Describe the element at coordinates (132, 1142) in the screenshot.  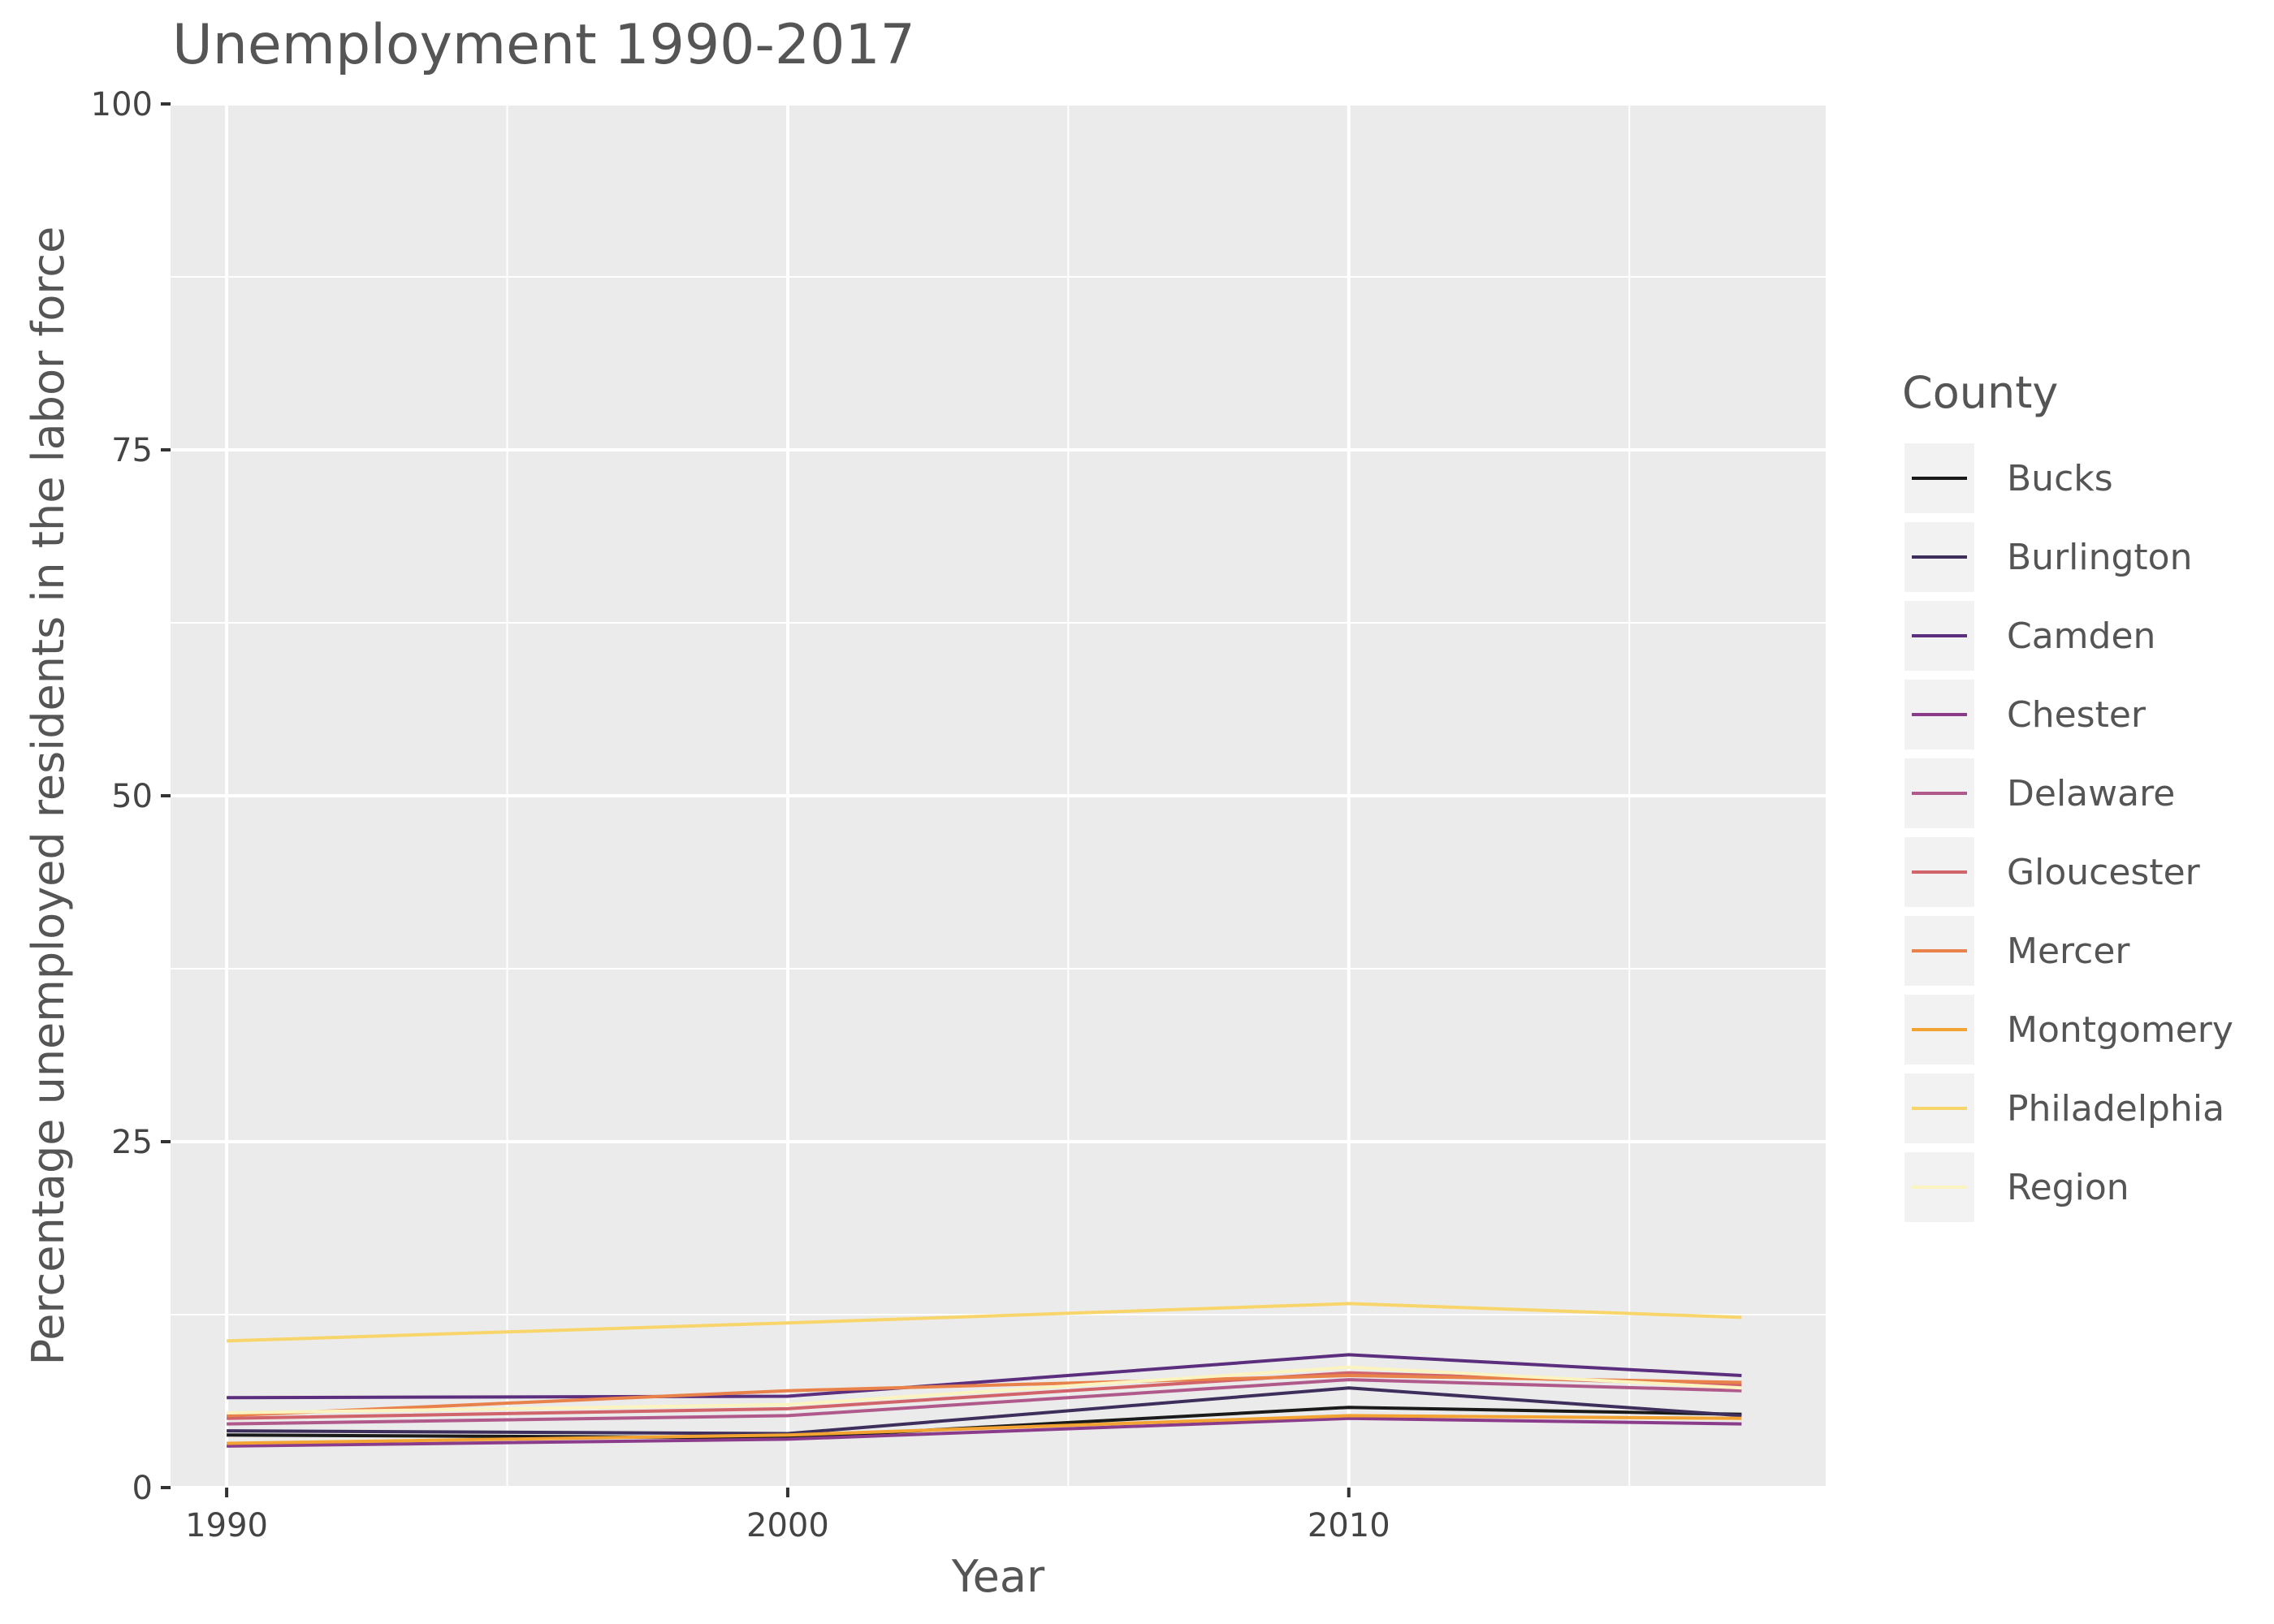
I see `y-tick-label: 25` at that location.